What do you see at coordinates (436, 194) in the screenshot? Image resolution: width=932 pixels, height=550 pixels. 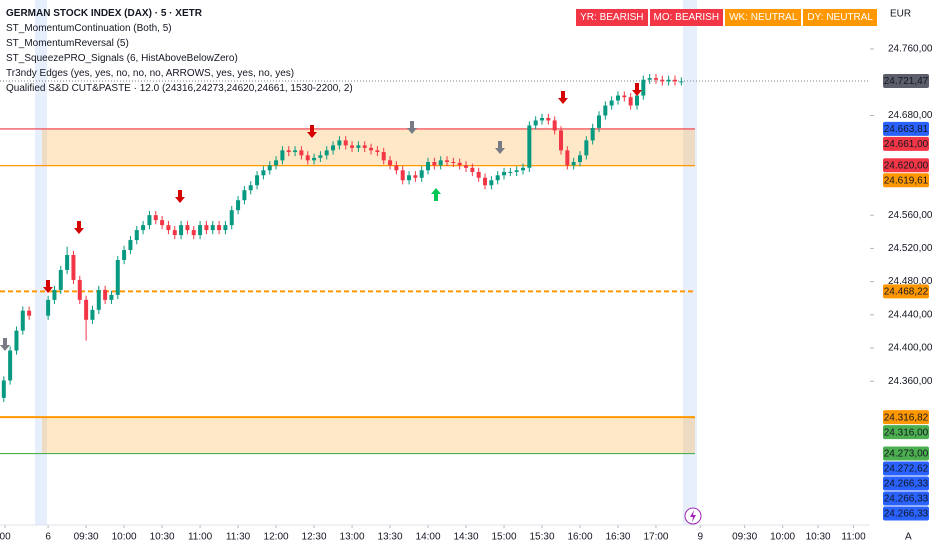 I see `signal-arrow-up` at bounding box center [436, 194].